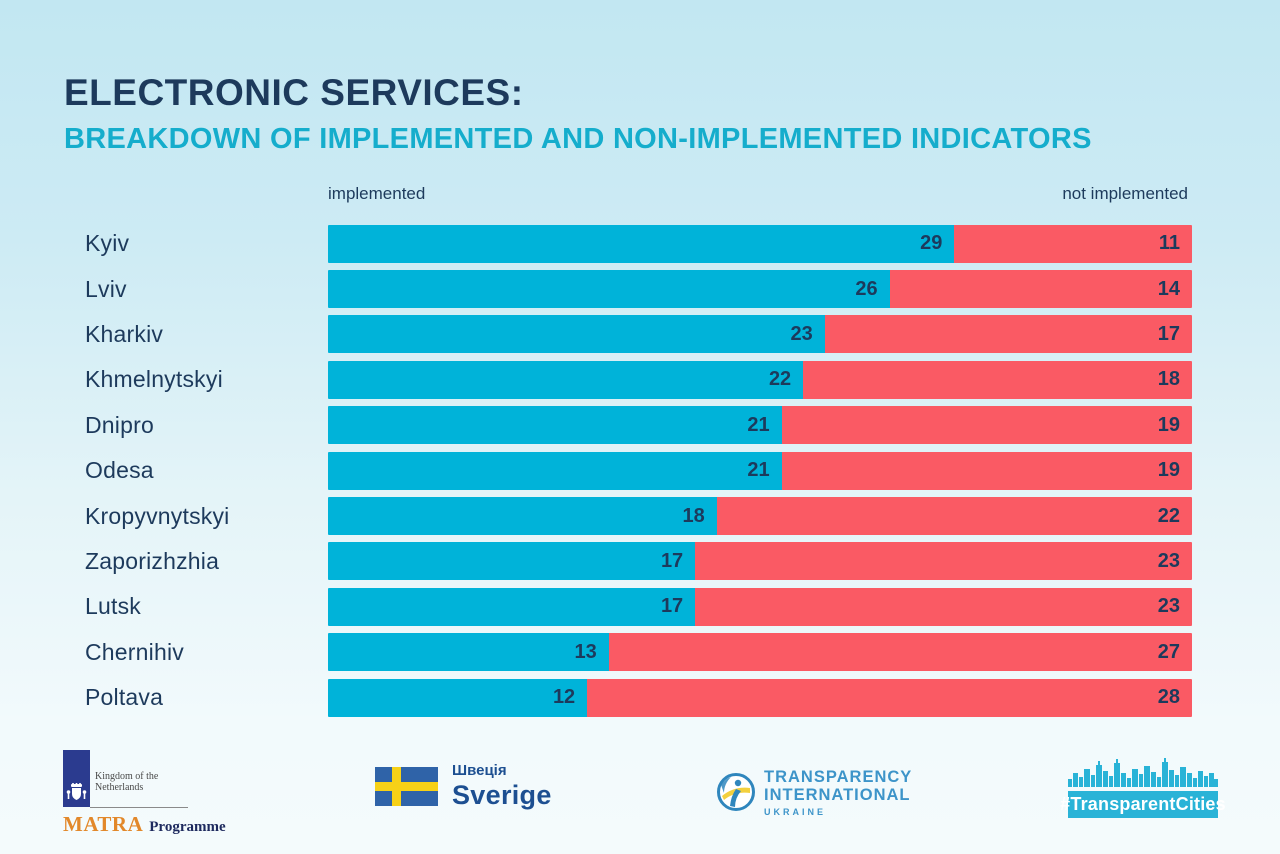 Image resolution: width=1280 pixels, height=854 pixels. What do you see at coordinates (294, 92) in the screenshot?
I see `page-title: ELECTRONIC SERVICES:` at bounding box center [294, 92].